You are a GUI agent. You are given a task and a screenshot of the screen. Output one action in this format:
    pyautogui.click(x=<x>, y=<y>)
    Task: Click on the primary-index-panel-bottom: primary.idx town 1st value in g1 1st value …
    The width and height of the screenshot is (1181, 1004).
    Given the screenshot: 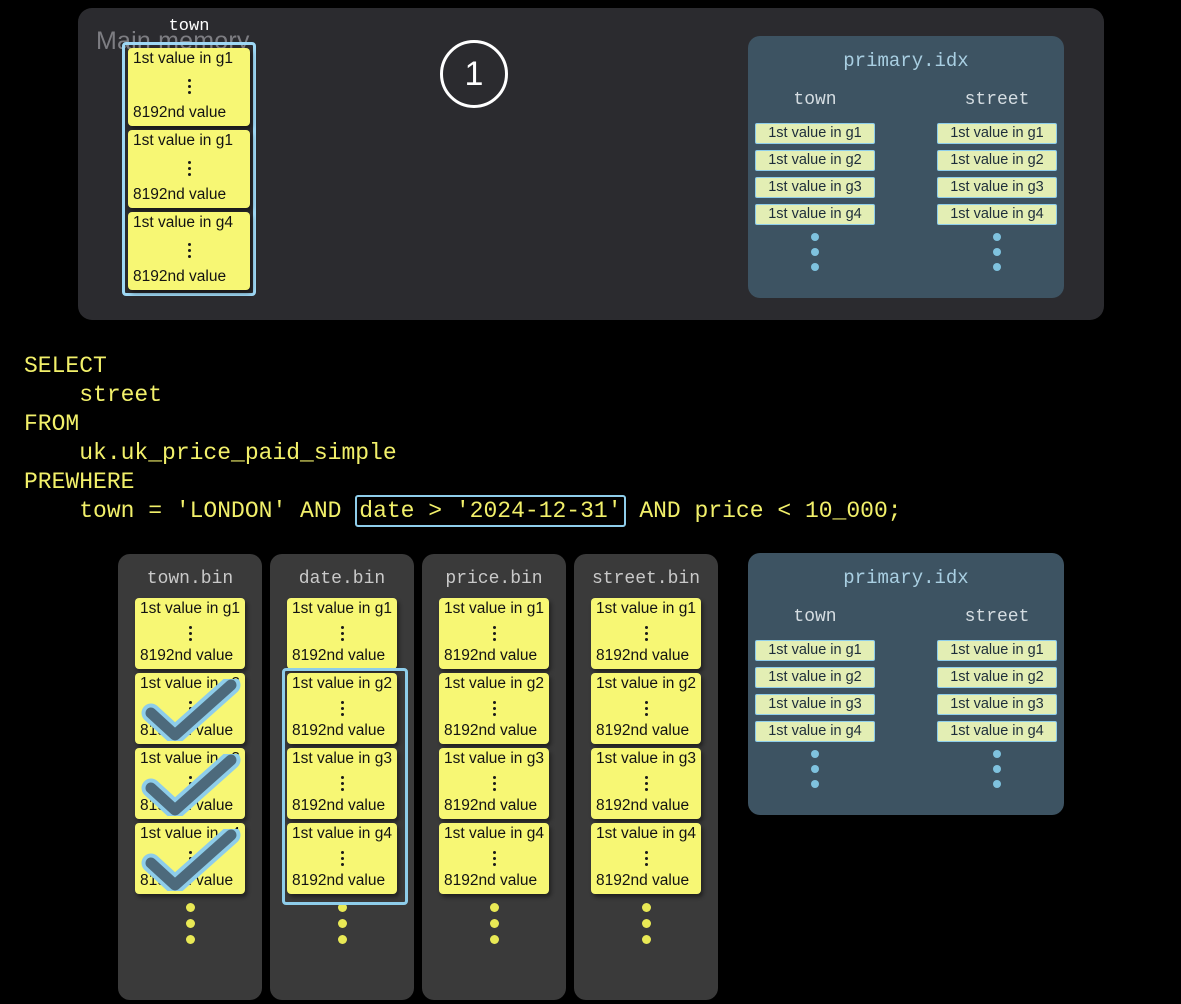 What is the action you would take?
    pyautogui.click(x=906, y=684)
    